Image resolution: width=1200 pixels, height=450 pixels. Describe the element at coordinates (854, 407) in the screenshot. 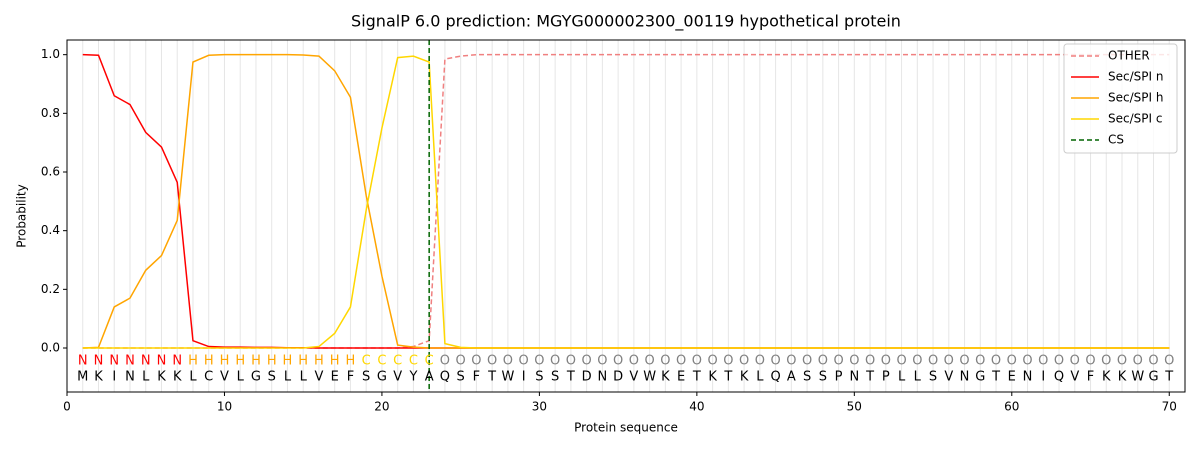

I see `x-tick-label: 50` at that location.